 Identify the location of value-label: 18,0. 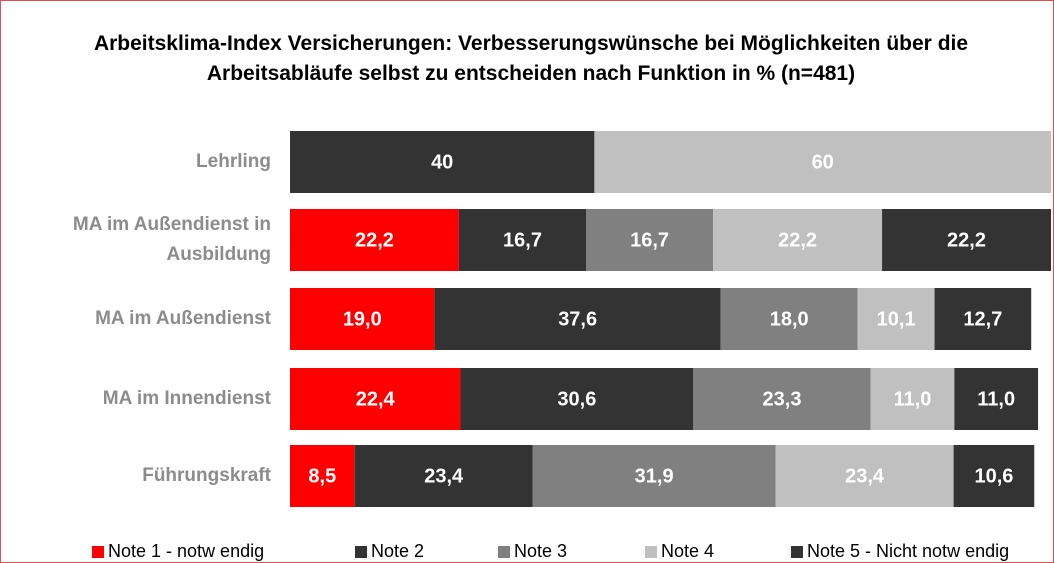
(789, 319).